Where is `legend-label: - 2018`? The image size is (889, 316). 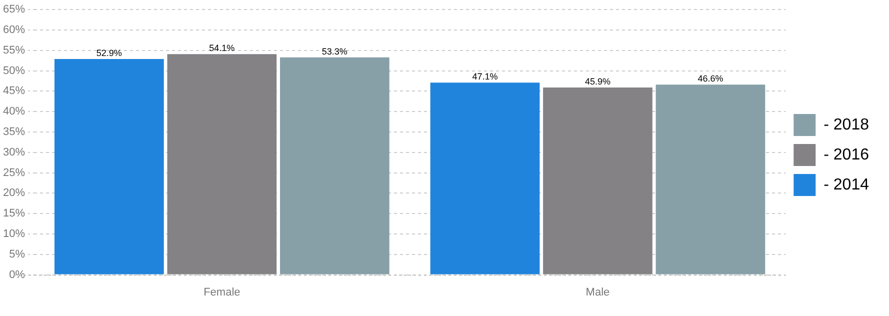 legend-label: - 2018 is located at coordinates (847, 125).